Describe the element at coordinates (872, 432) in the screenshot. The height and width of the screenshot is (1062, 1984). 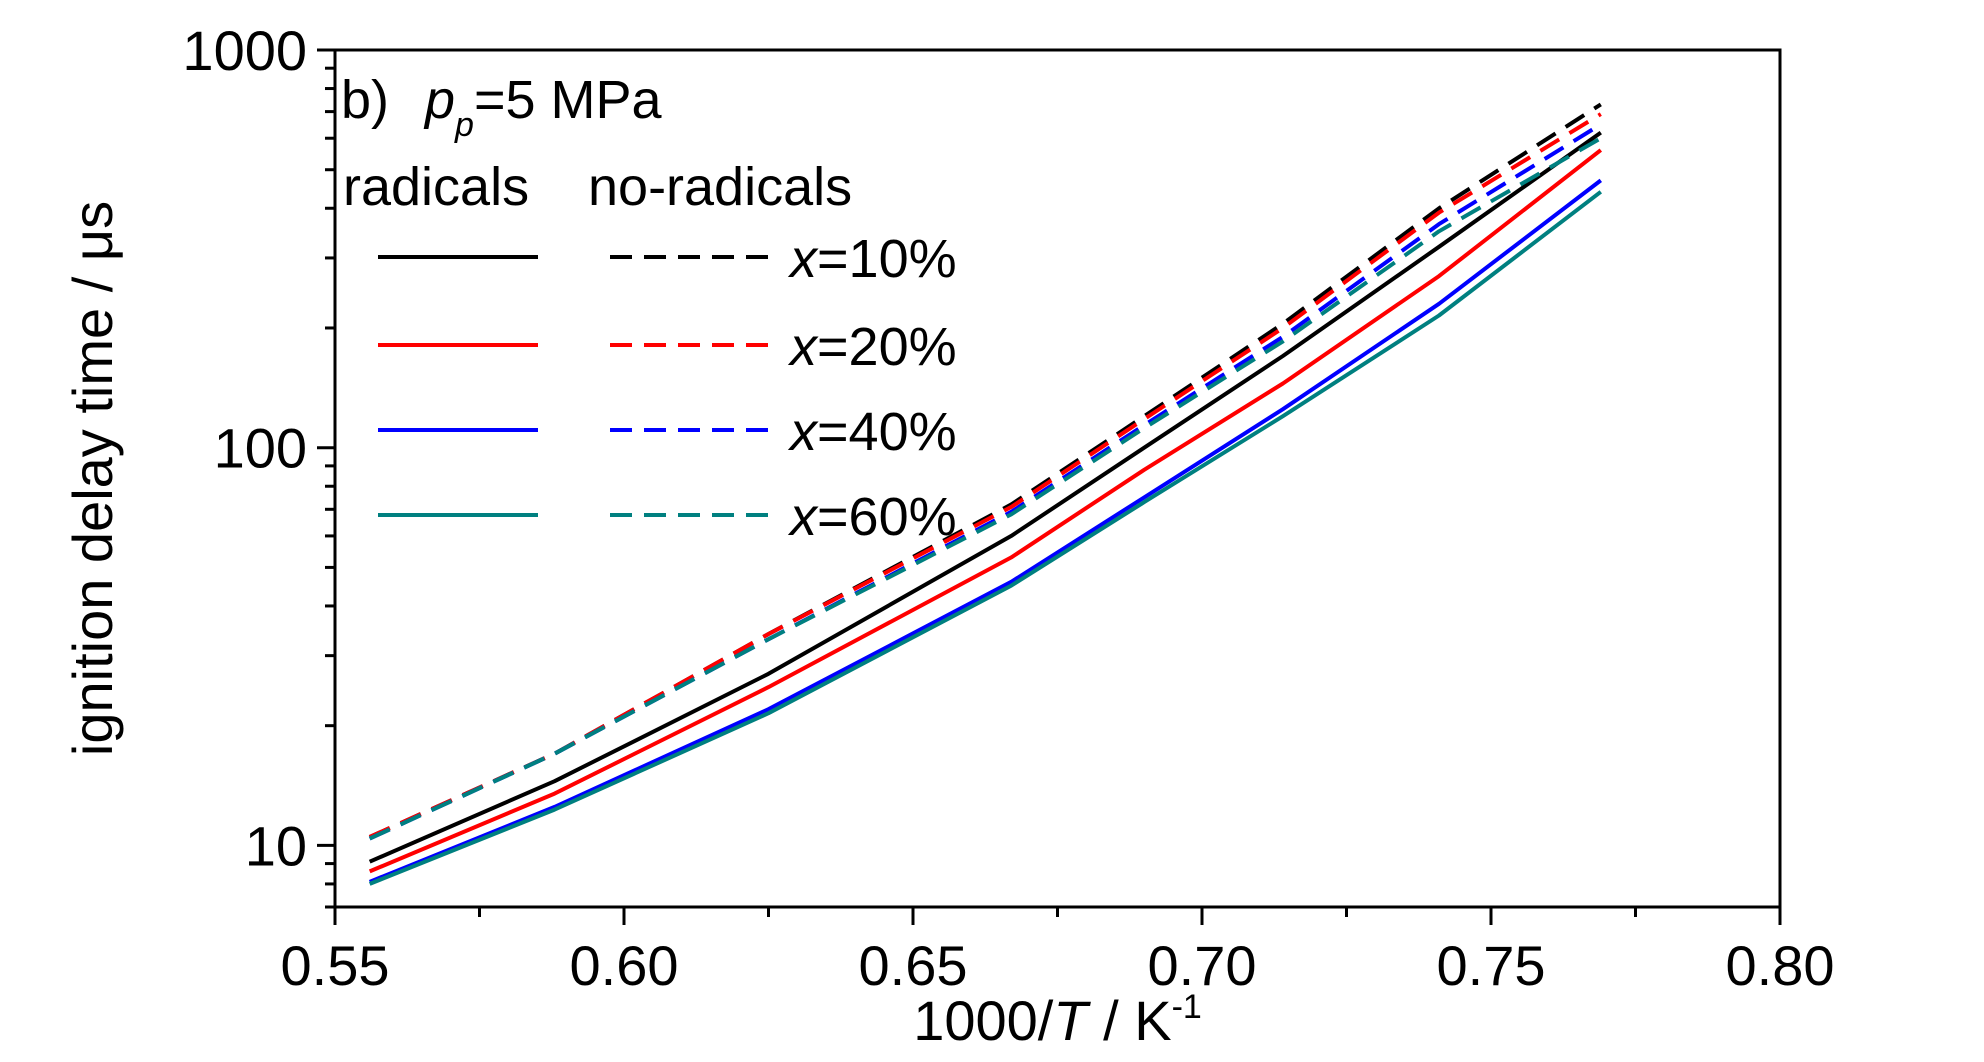
I see `legend-entry-label: x=40%` at that location.